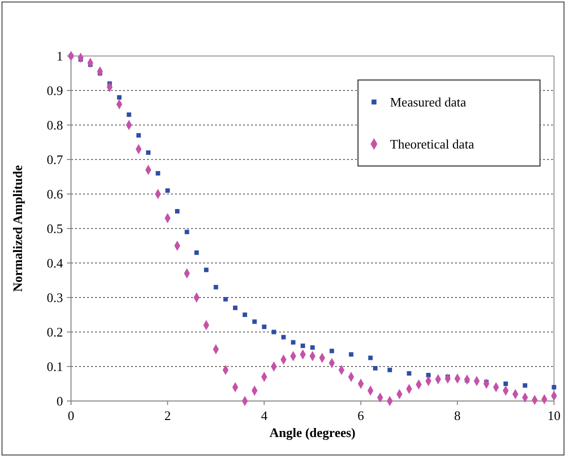  Describe the element at coordinates (54, 298) in the screenshot. I see `y-tick-label: 0.3` at that location.